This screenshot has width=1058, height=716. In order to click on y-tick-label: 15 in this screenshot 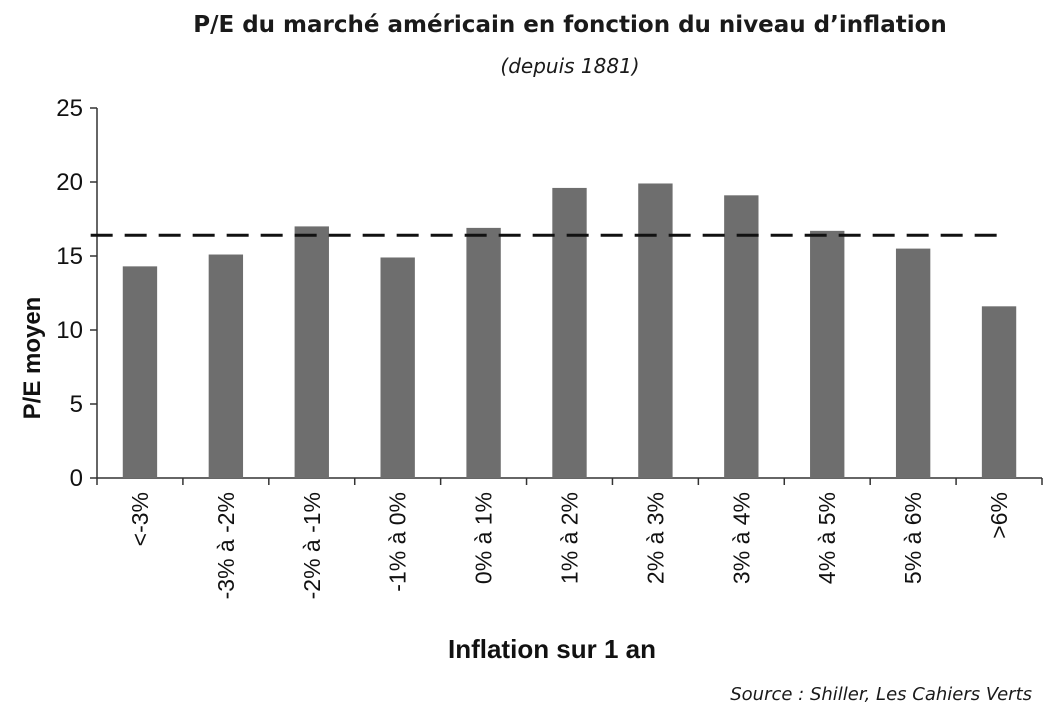, I will do `click(69, 256)`.